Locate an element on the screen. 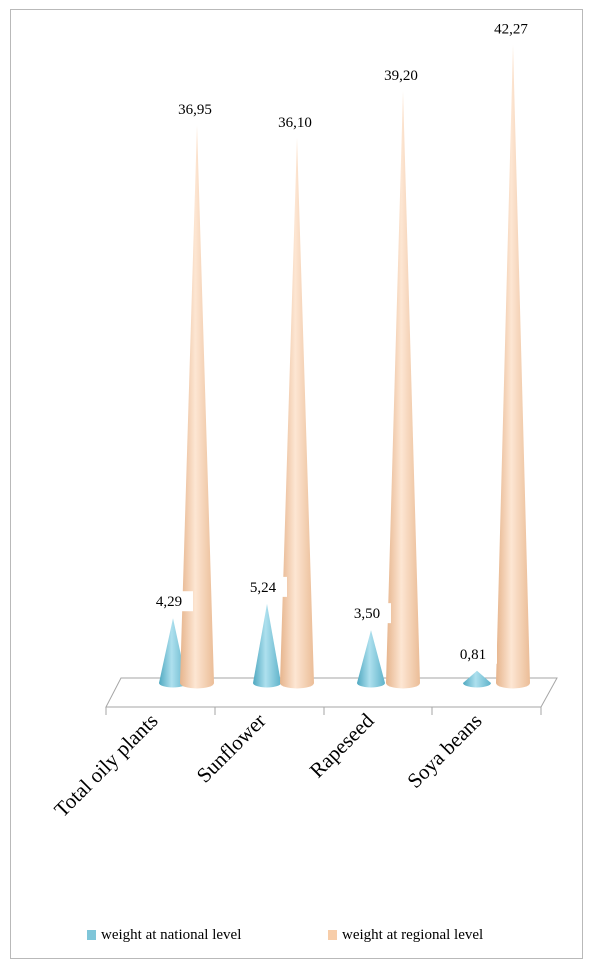 This screenshot has height=966, width=595. legend-label: weight at regional level is located at coordinates (412, 935).